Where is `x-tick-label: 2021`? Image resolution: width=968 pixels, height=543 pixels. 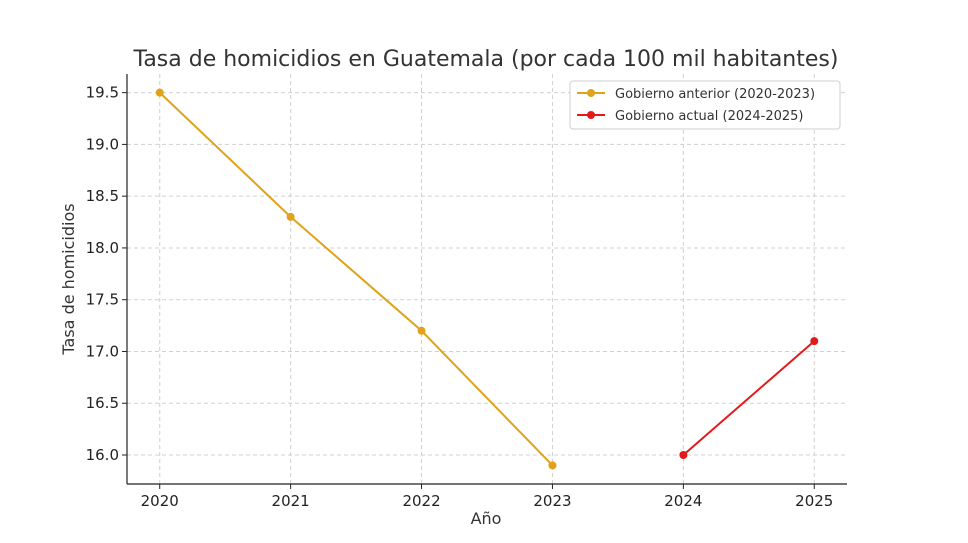 x-tick-label: 2021 is located at coordinates (291, 501).